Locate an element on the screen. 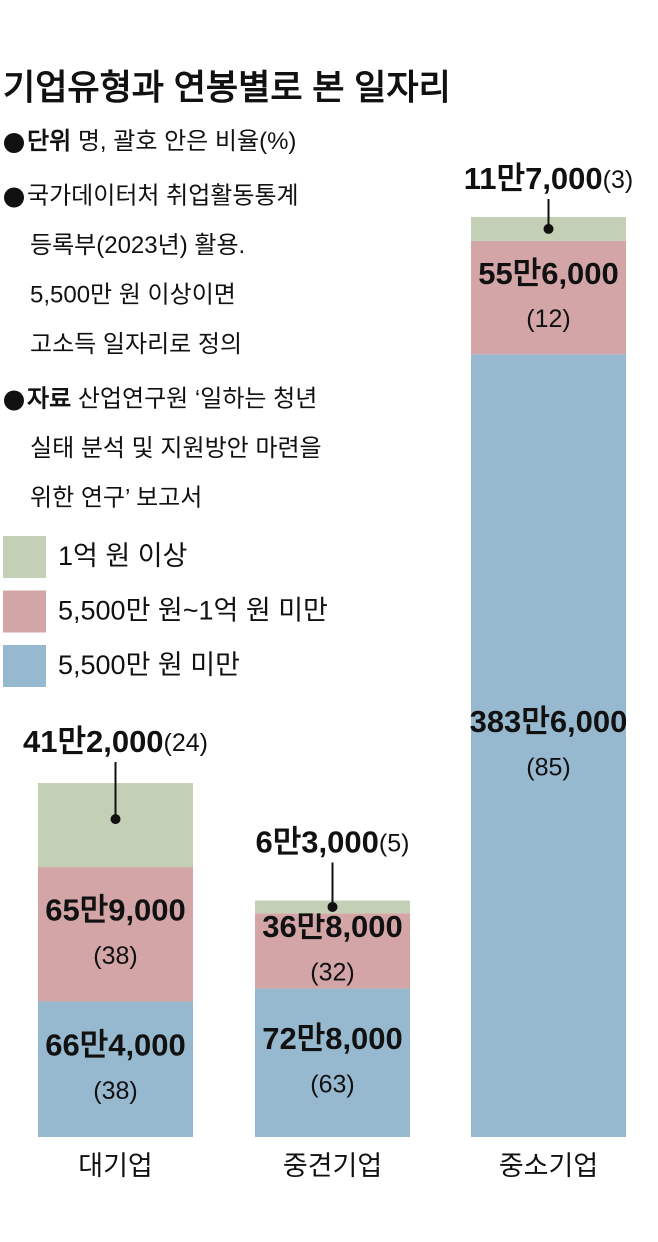 This screenshot has width=658, height=1242. note-text: 국가데이터처 취업활동통계 is located at coordinates (163, 196).